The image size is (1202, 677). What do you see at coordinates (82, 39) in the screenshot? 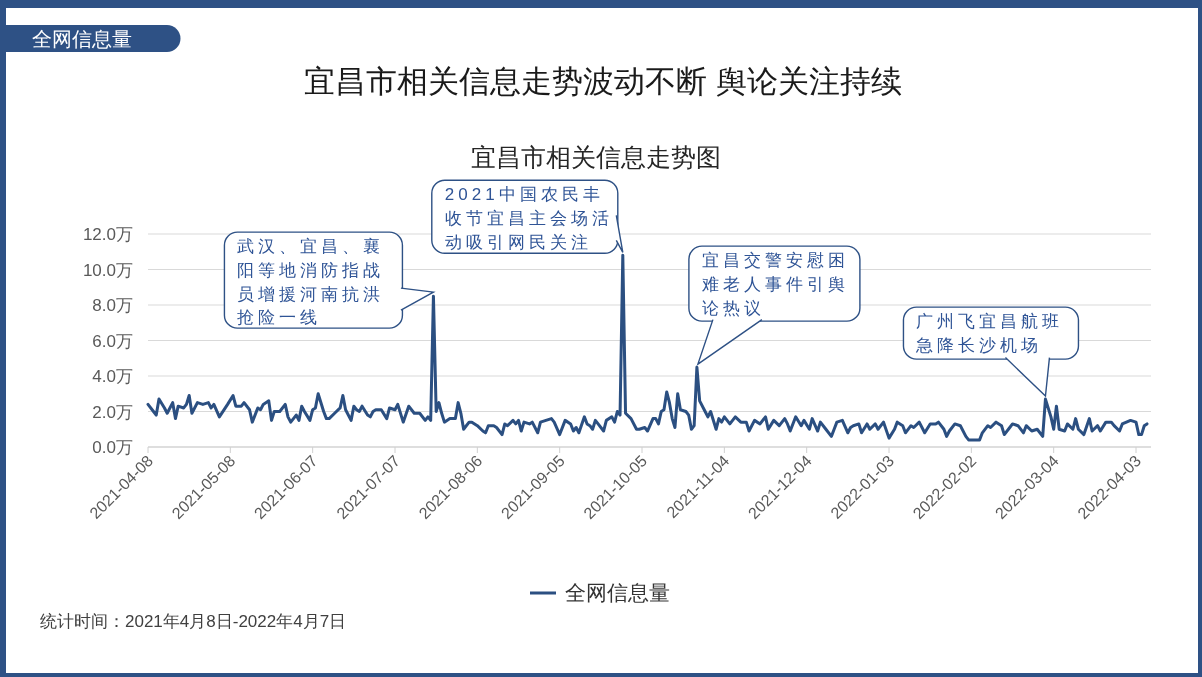
I see `text: 全网信息量` at bounding box center [82, 39].